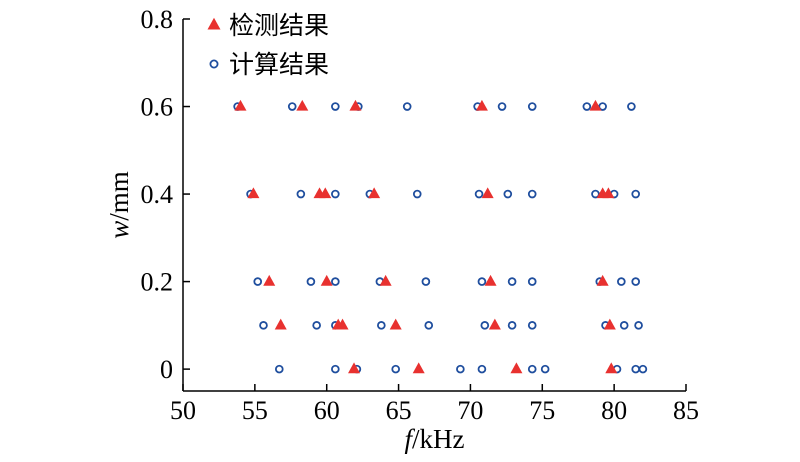 The image size is (800, 462). Describe the element at coordinates (438, 439) in the screenshot. I see `x-axis-unit: /kHz` at that location.